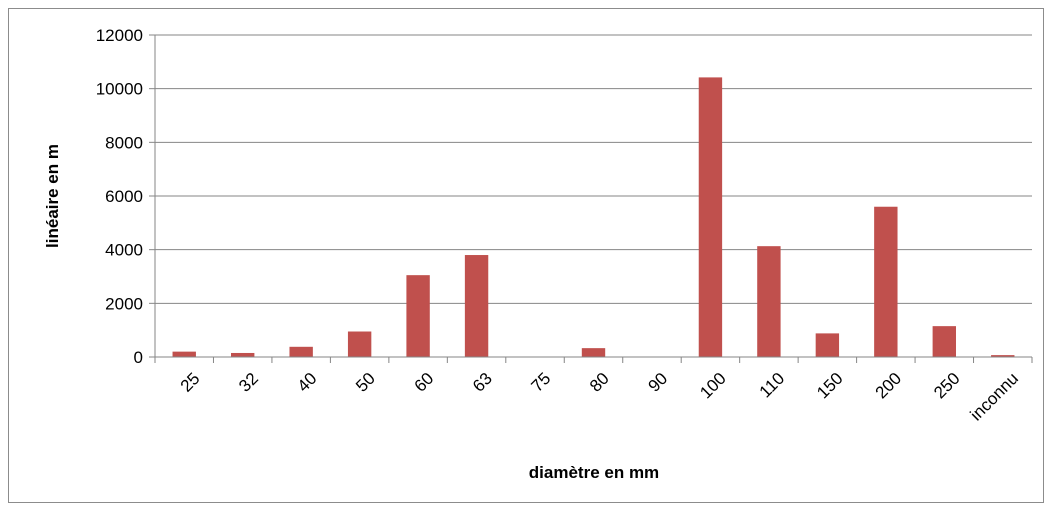 The height and width of the screenshot is (511, 1052). Describe the element at coordinates (307, 382) in the screenshot. I see `x-tick-label: 40` at that location.